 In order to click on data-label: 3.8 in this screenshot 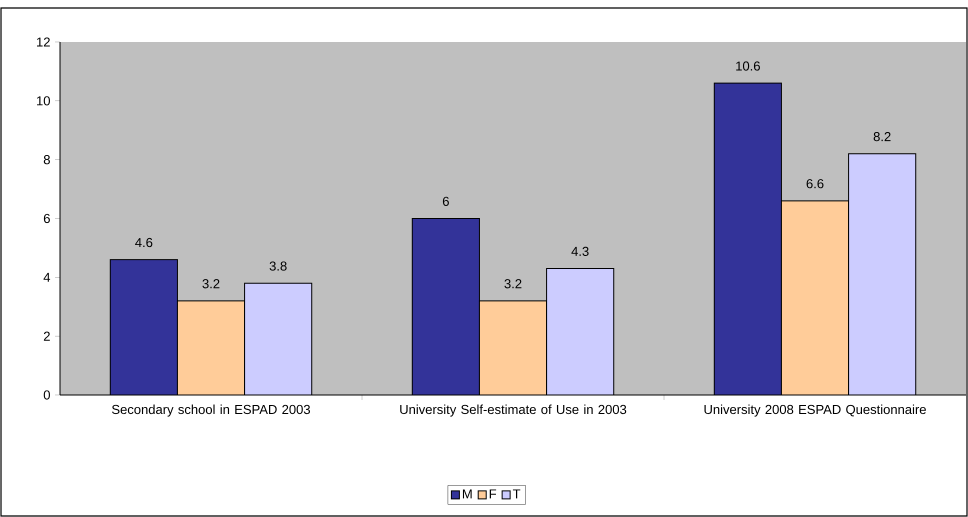, I will do `click(278, 266)`.